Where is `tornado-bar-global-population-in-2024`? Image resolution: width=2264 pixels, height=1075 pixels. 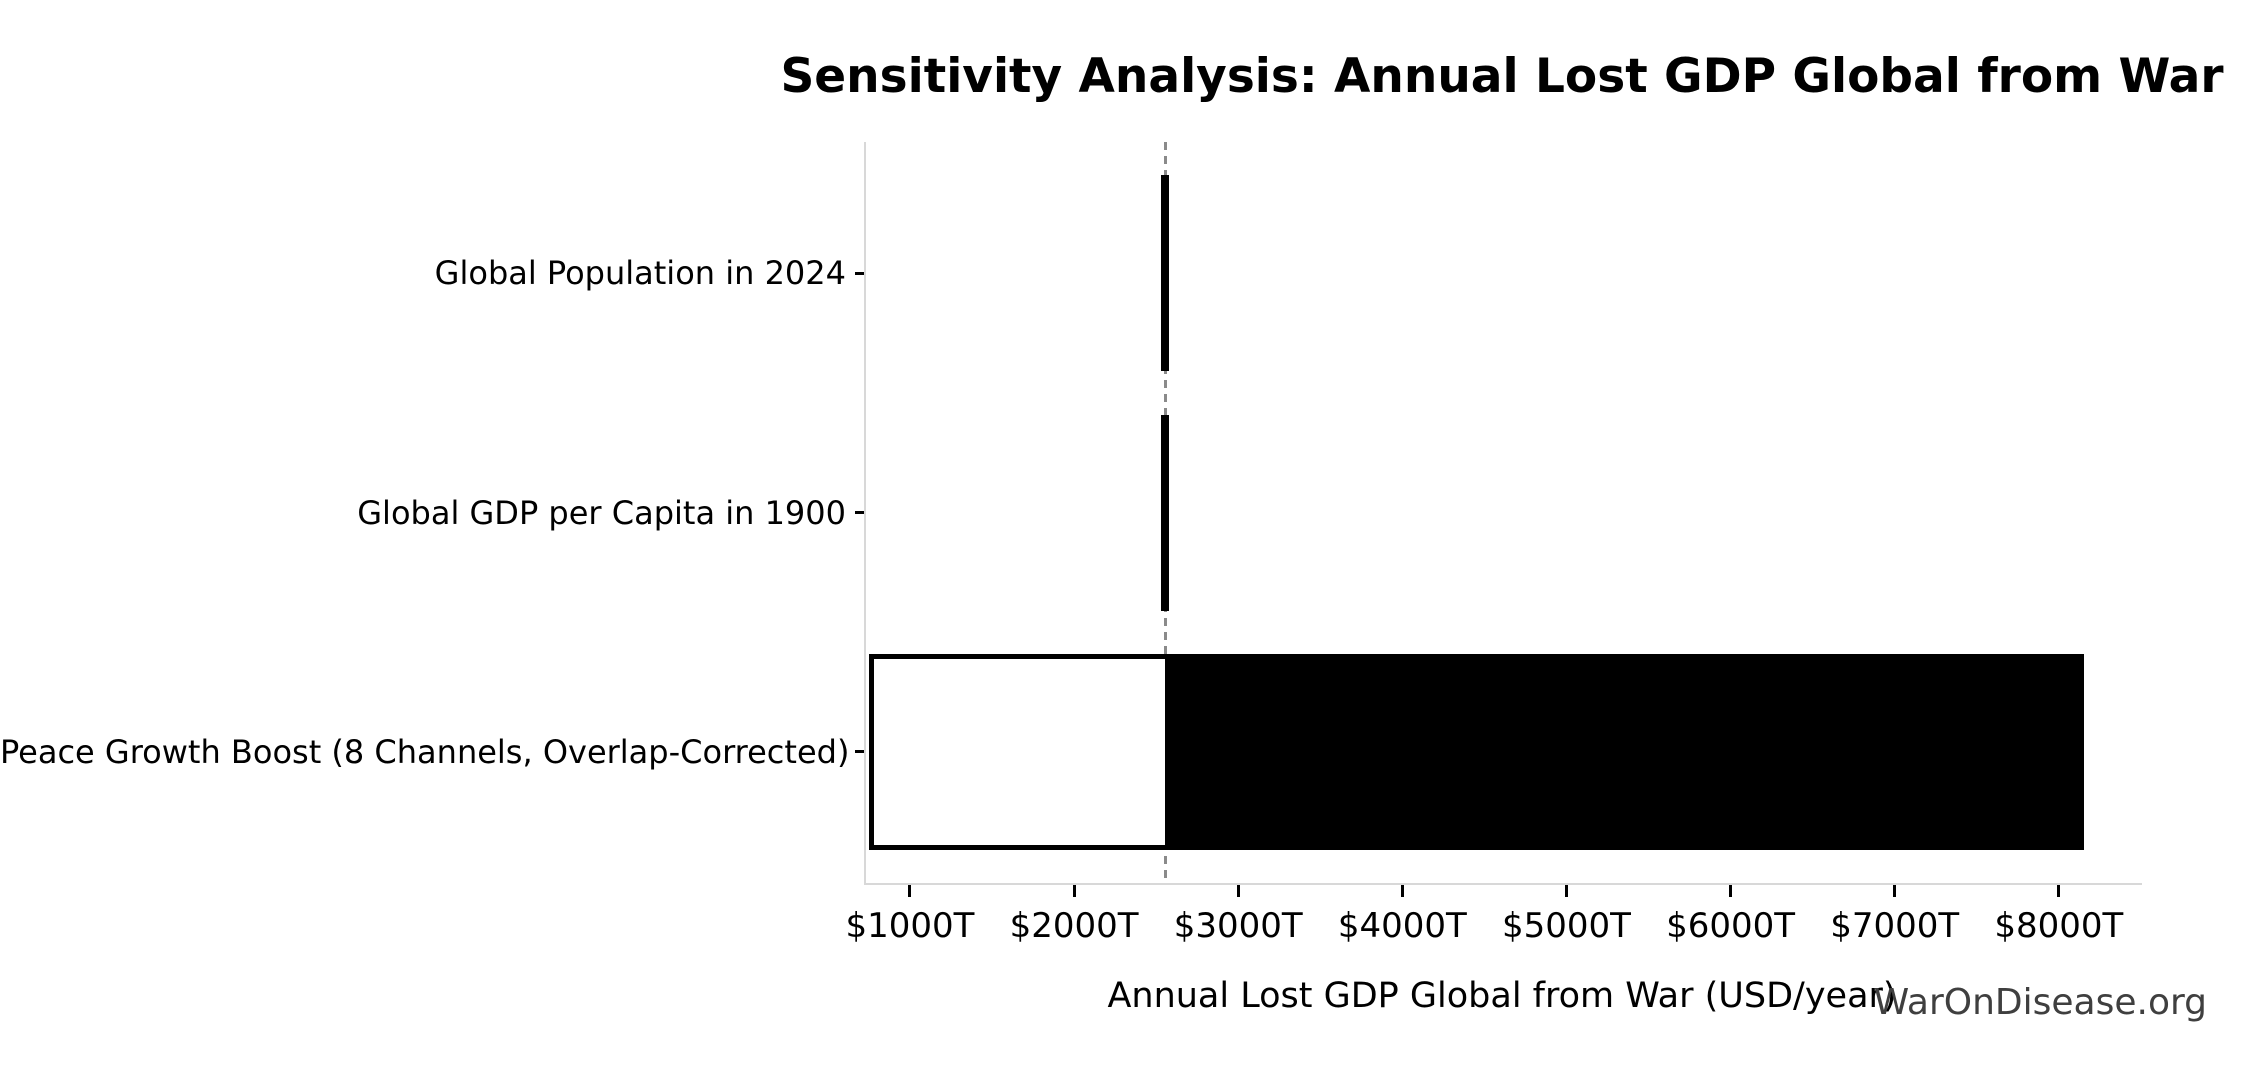
tornado-bar-global-population-in-2024 is located at coordinates (1165, 273).